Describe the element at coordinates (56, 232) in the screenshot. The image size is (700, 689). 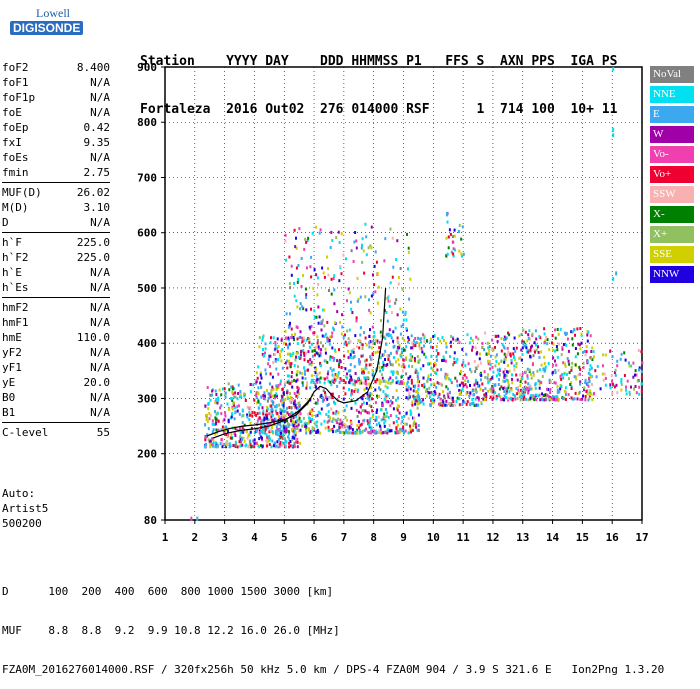
I see `param-divider` at that location.